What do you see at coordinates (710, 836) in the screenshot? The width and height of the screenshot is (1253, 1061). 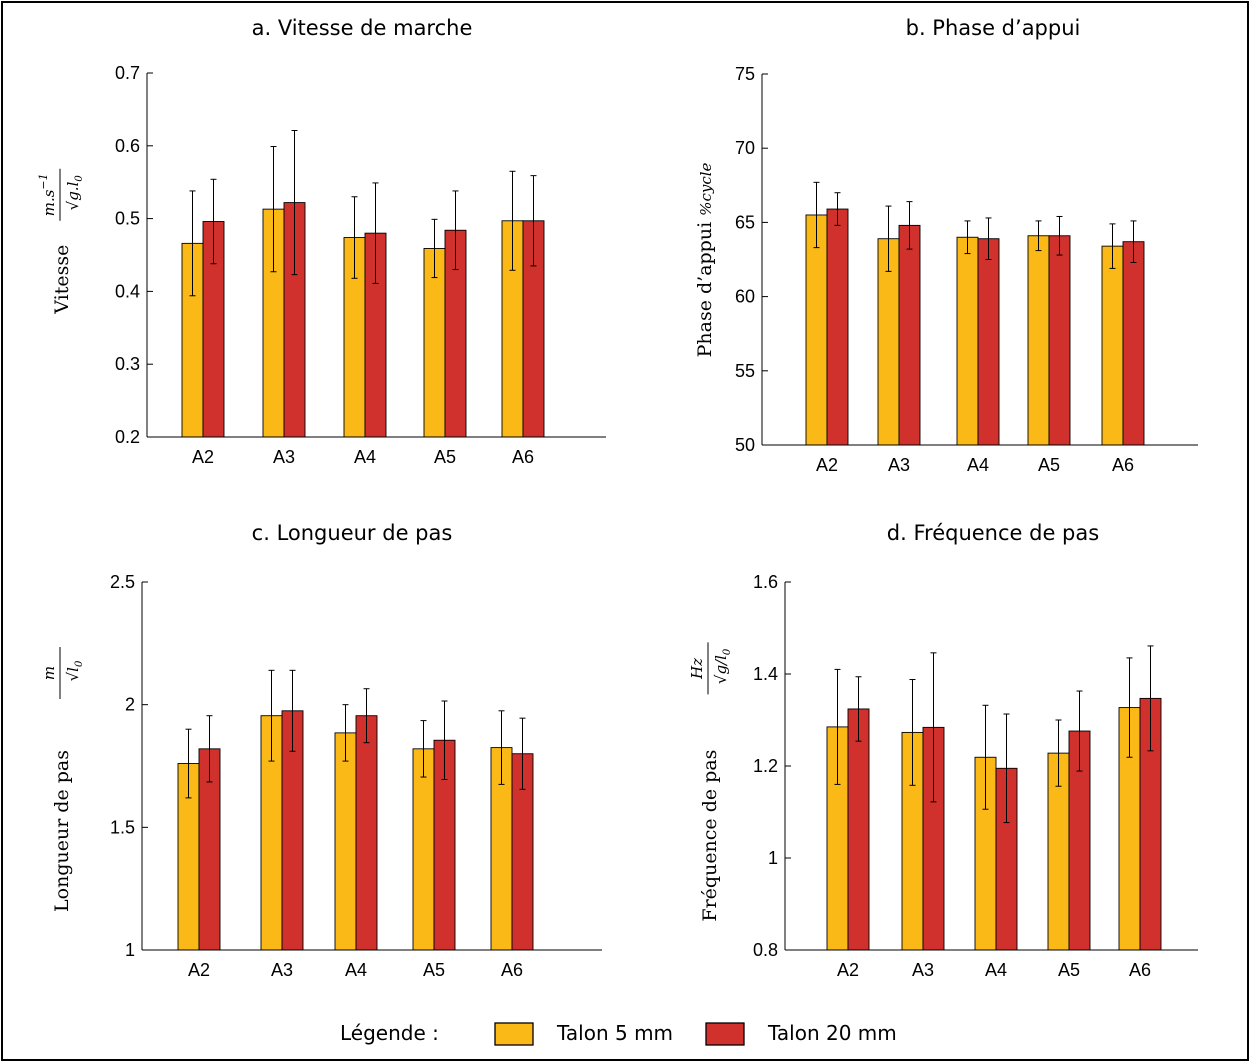 I see `y-axis-label-main: Fréquence de pas` at bounding box center [710, 836].